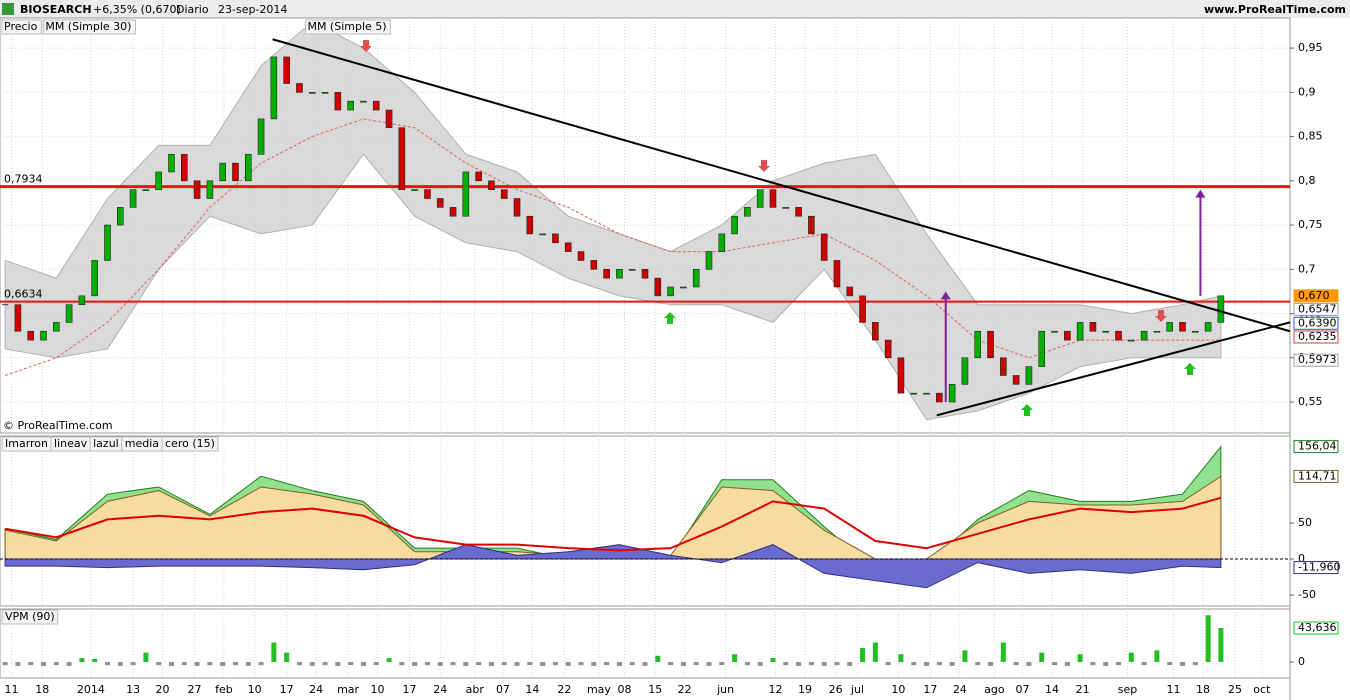 The image size is (1350, 700). What do you see at coordinates (58, 425) in the screenshot?
I see `copyright: © ProRealTime.com` at bounding box center [58, 425].